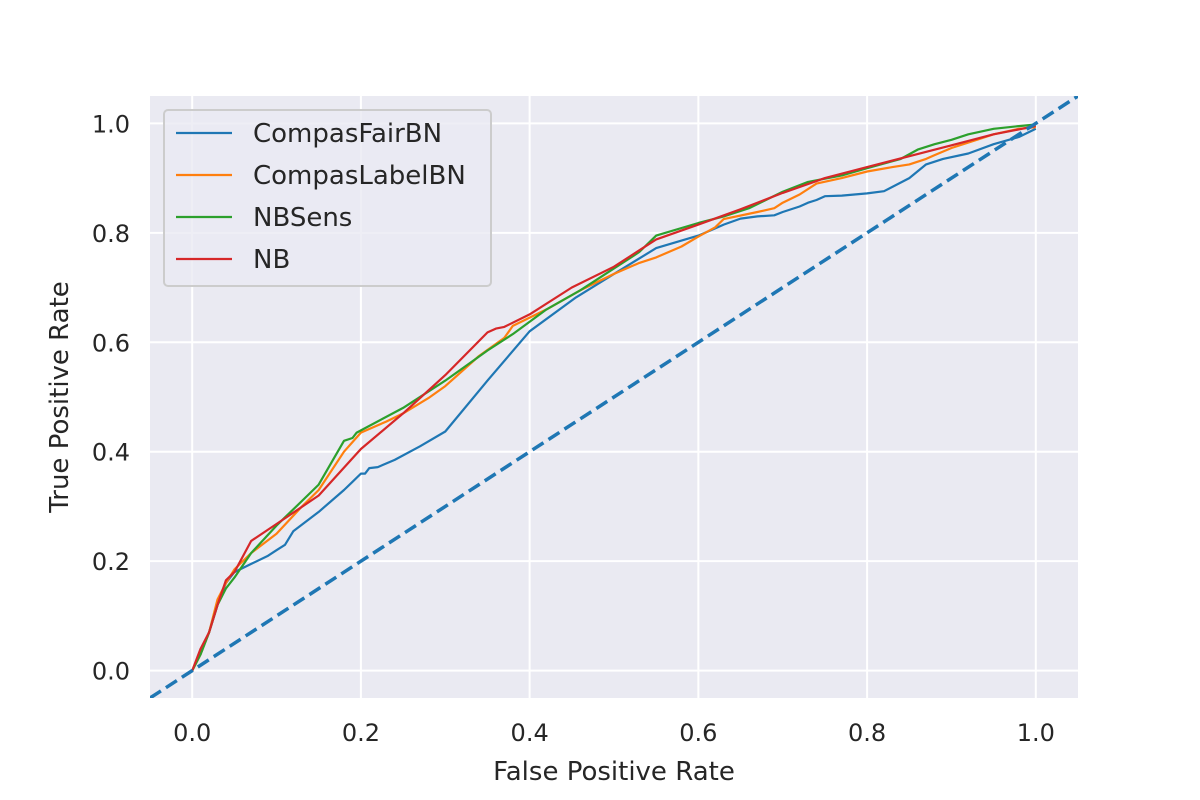  Describe the element at coordinates (111, 453) in the screenshot. I see `y-tick-label: 0.4` at that location.